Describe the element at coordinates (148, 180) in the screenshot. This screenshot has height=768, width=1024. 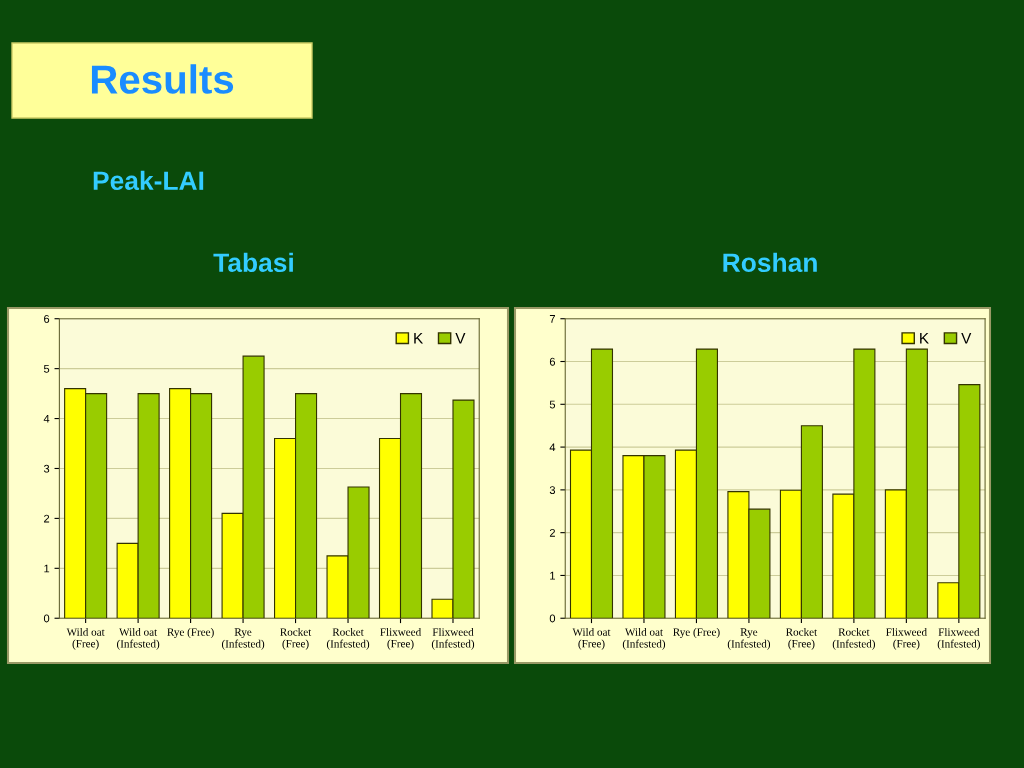
I see `text: Peak-LAI` at that location.